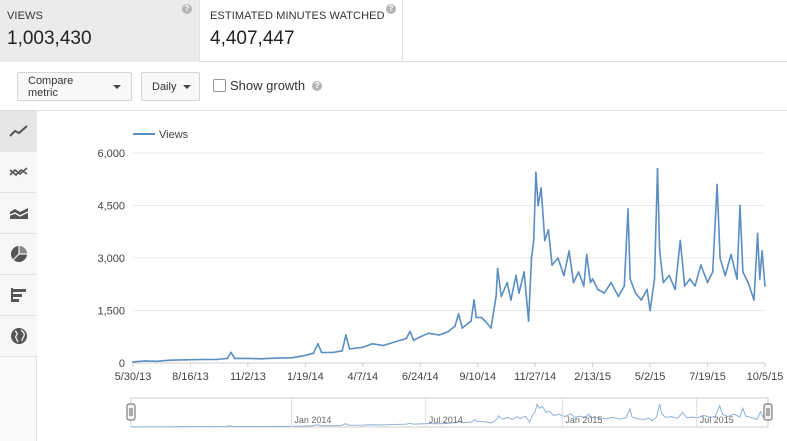  I want to click on multiline-chart-button, so click(18, 172).